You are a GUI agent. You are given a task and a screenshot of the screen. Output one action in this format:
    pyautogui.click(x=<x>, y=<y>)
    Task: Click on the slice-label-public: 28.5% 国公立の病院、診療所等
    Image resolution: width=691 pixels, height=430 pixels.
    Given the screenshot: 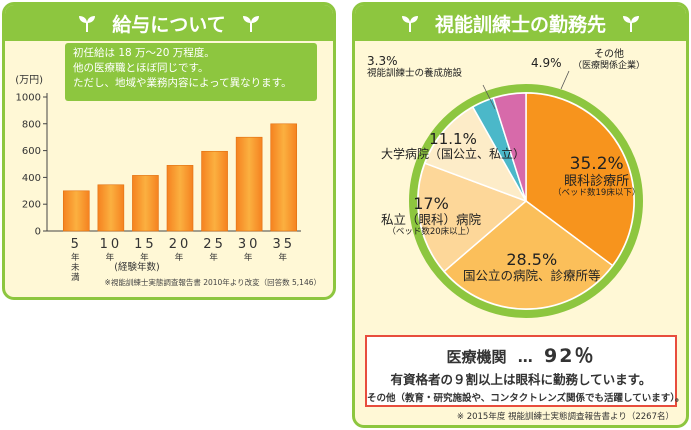 What is the action you would take?
    pyautogui.click(x=532, y=267)
    